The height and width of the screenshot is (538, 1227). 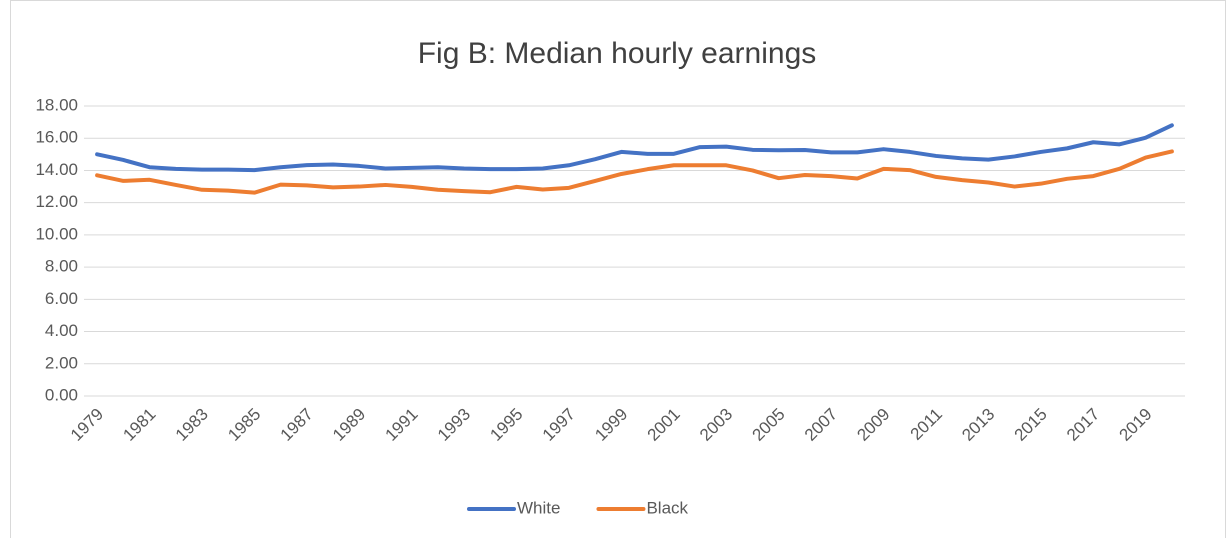 What do you see at coordinates (56, 169) in the screenshot?
I see `y-tick-label: 14.00` at bounding box center [56, 169].